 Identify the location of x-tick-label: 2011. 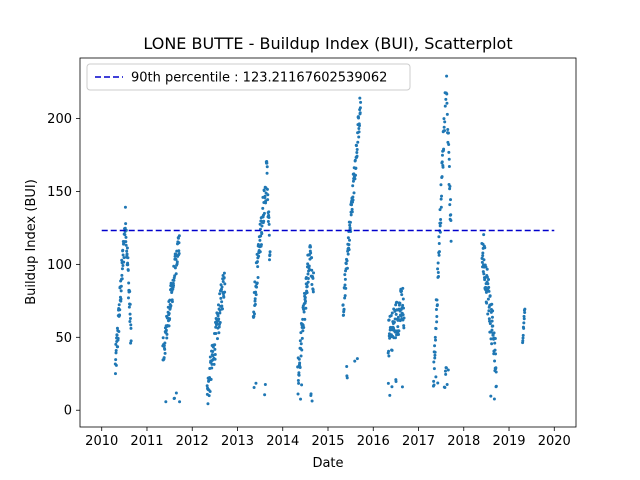
(146, 441).